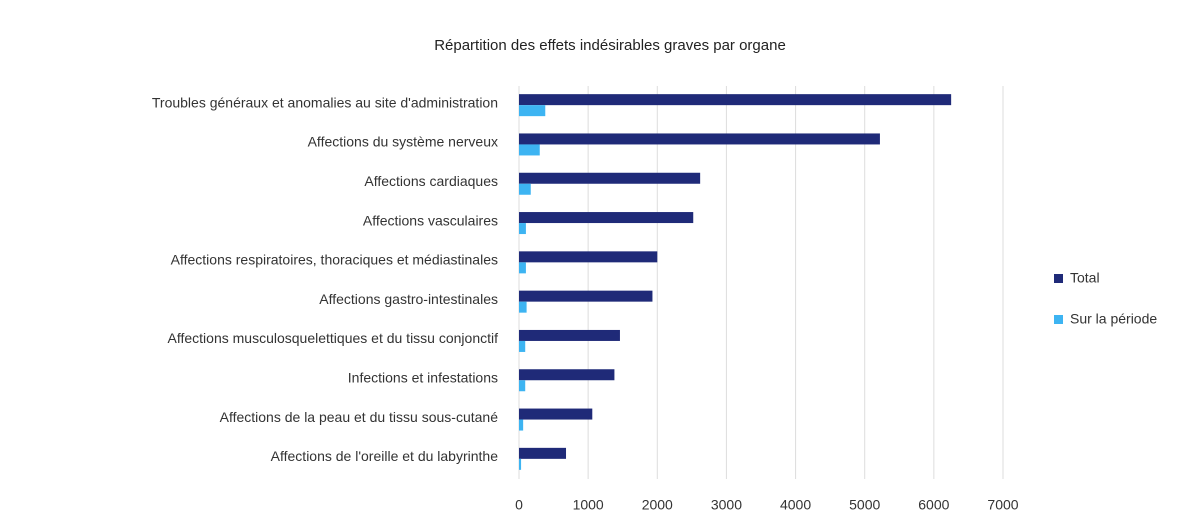 This screenshot has width=1201, height=523. What do you see at coordinates (408, 299) in the screenshot?
I see `y-tick-label: Affections gastro-intestinales` at bounding box center [408, 299].